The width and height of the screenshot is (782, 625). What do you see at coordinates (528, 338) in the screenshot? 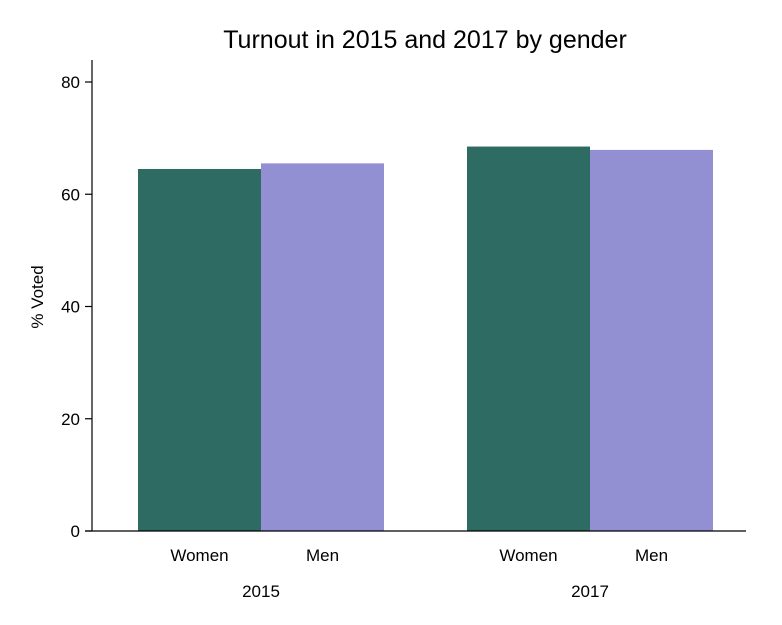
I see `bar-women-2017` at bounding box center [528, 338].